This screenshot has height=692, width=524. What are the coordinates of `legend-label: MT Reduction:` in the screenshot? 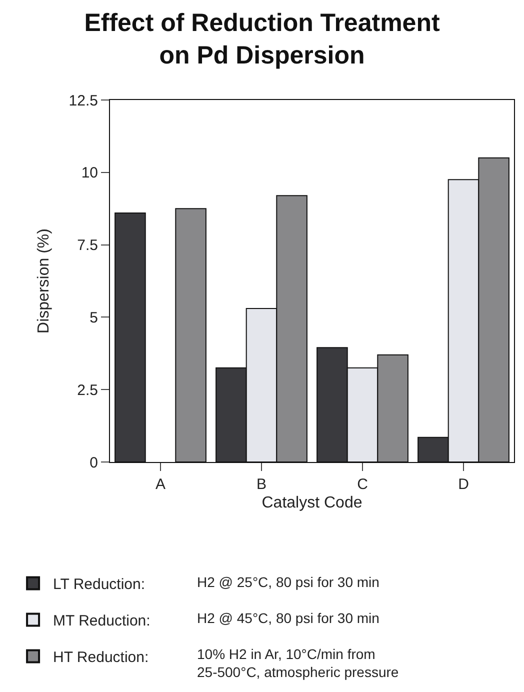 It's located at (101, 621).